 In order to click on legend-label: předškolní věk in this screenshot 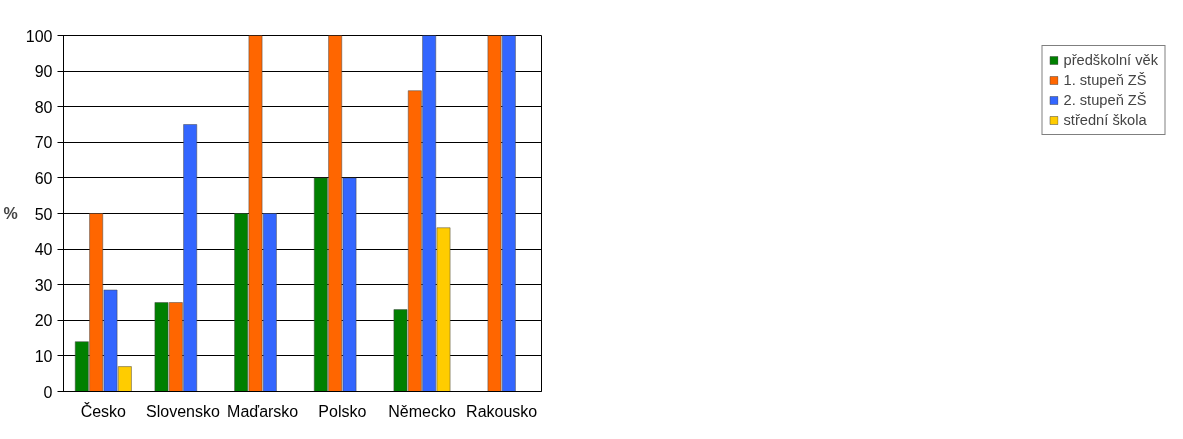, I will do `click(1110, 60)`.